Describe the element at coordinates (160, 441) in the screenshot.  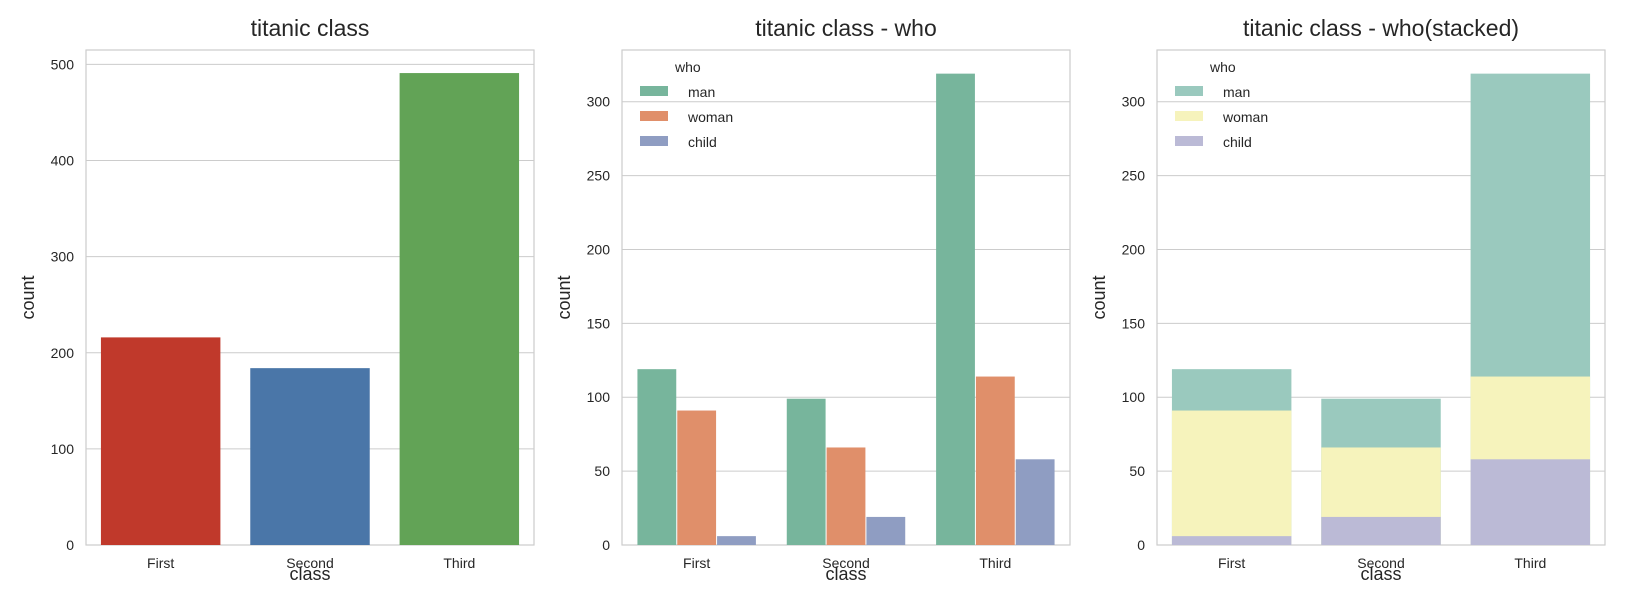
I see `bar-first` at that location.